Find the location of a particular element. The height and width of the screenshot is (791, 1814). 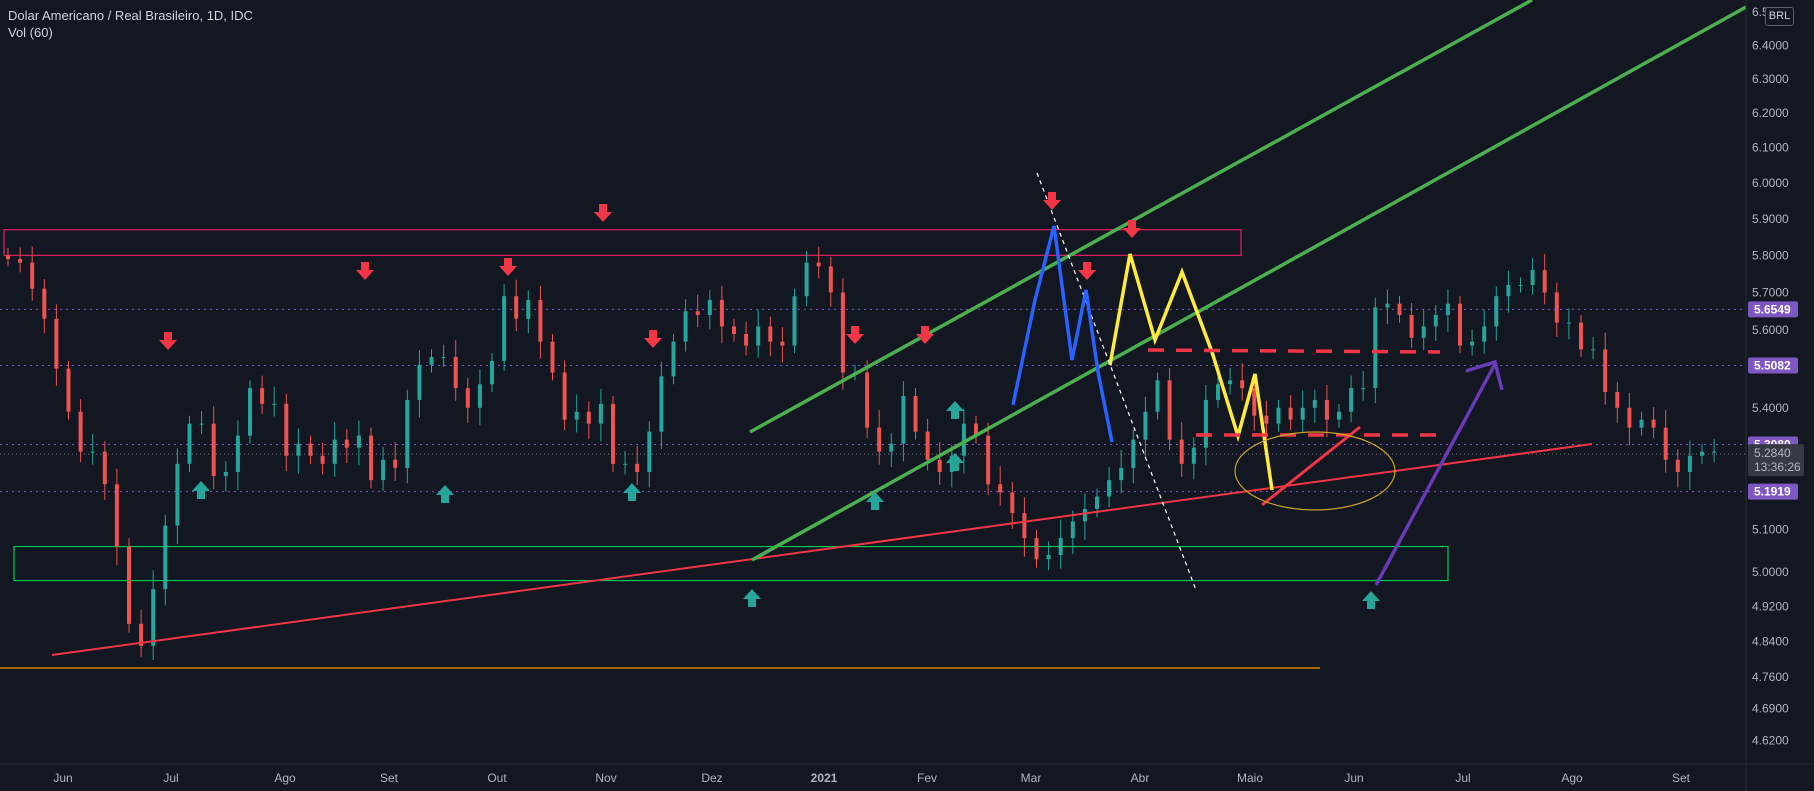

price-tick-label: 5.4000 is located at coordinates (1770, 408).